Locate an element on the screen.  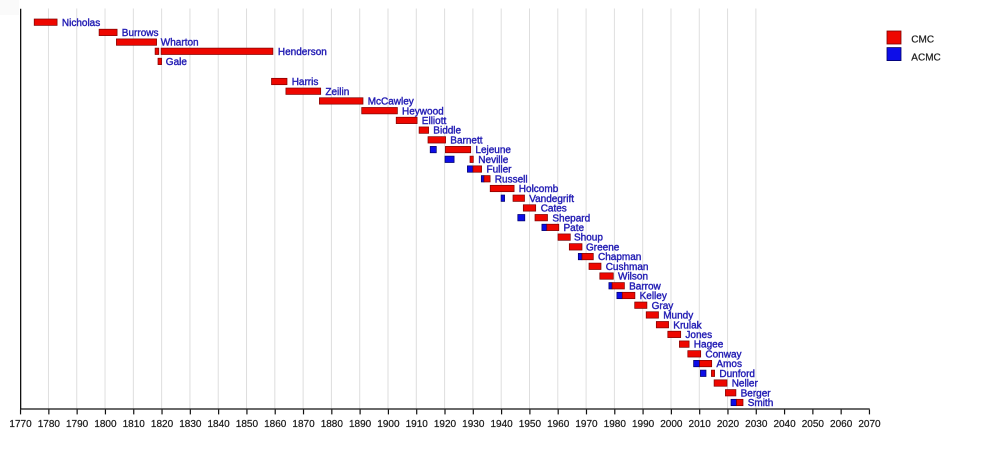
svg-text: Harris is located at coordinates (305, 82).